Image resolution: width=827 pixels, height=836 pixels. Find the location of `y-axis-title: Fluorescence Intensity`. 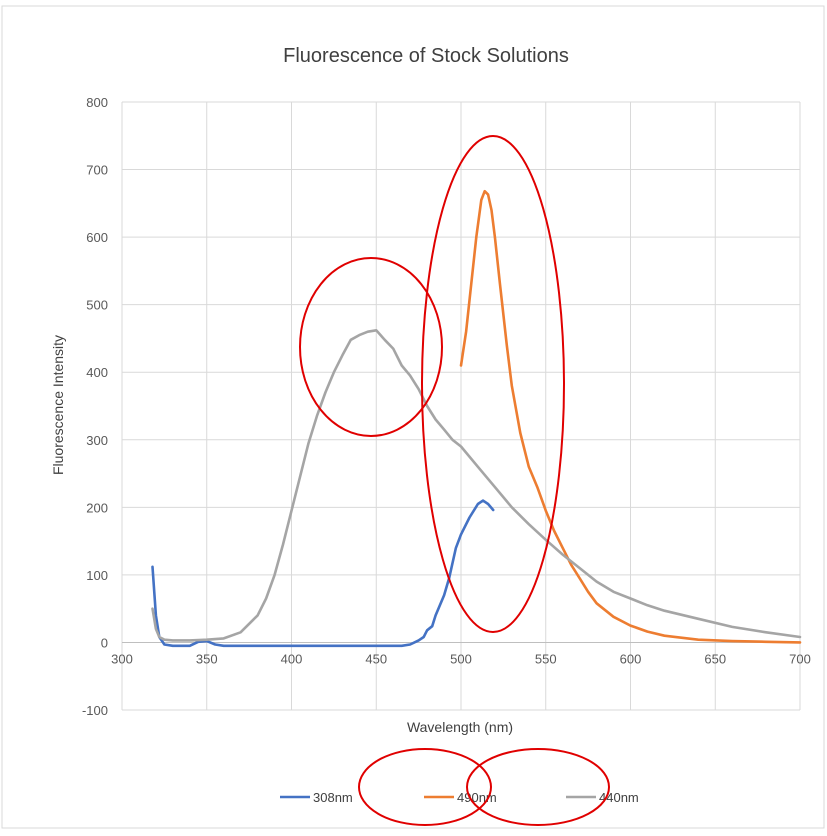

y-axis-title: Fluorescence Intensity is located at coordinates (58, 405).